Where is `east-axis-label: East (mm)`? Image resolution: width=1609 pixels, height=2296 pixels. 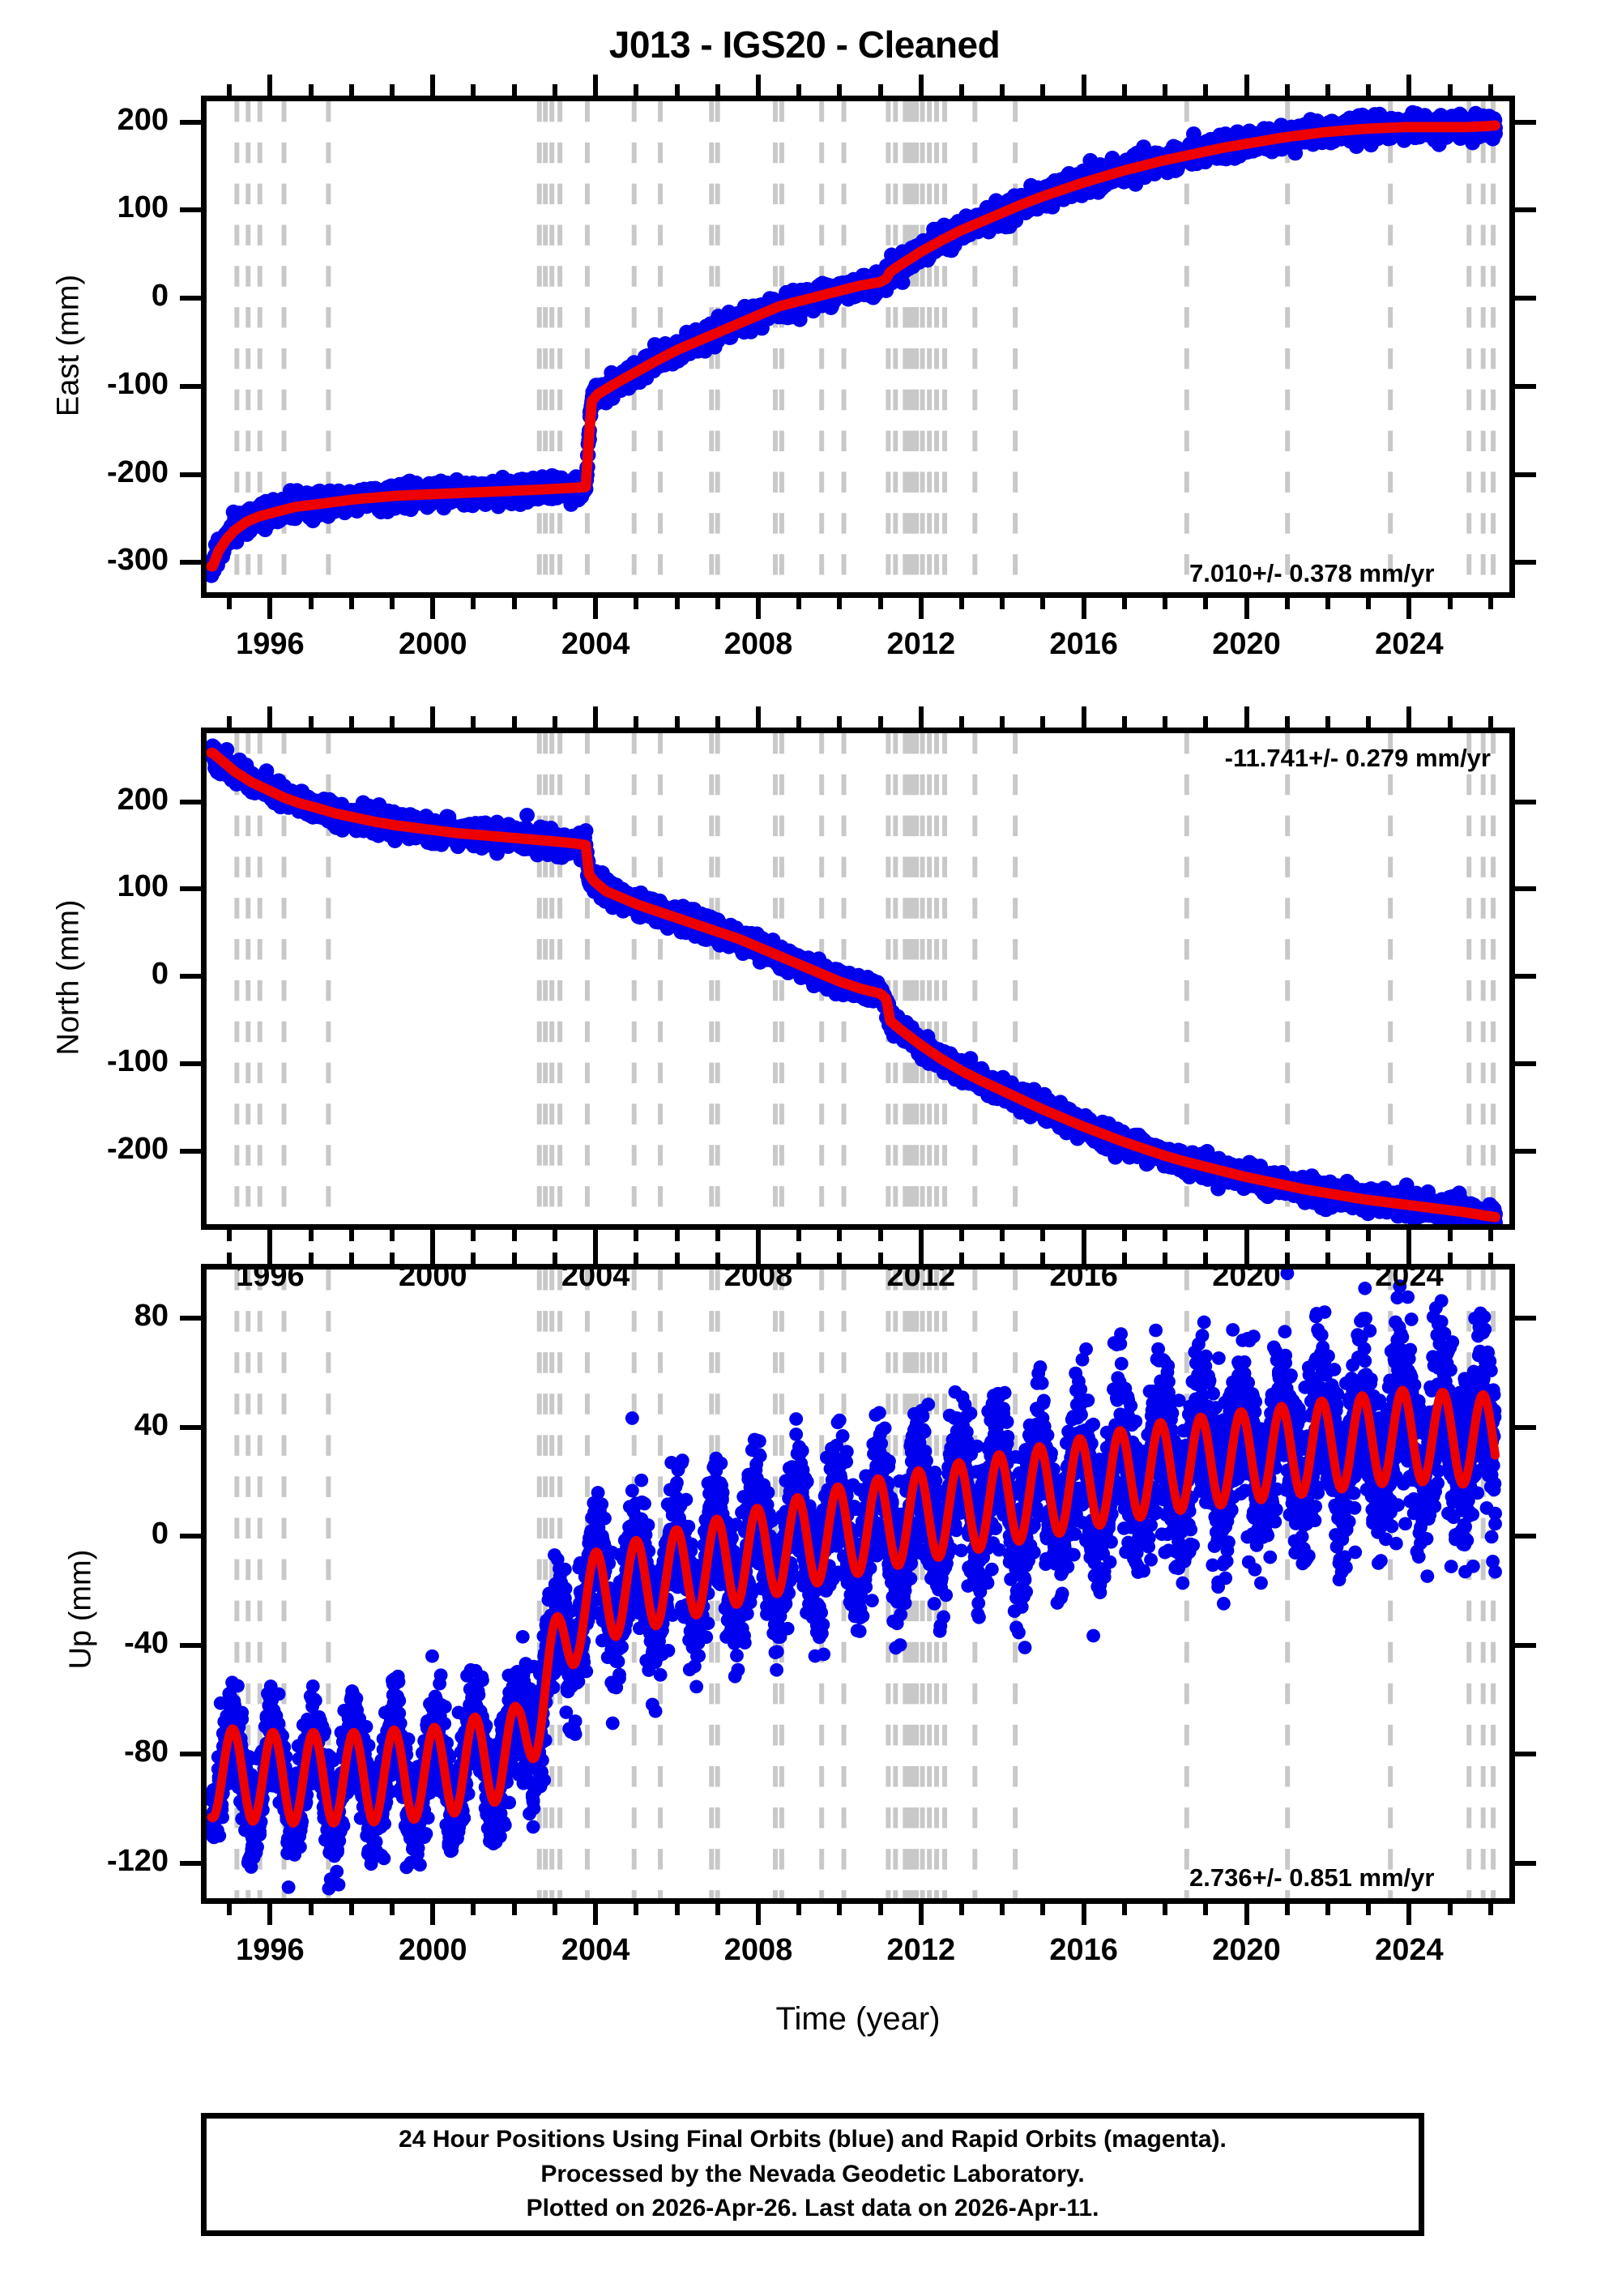 east-axis-label: East (mm) is located at coordinates (68, 345).